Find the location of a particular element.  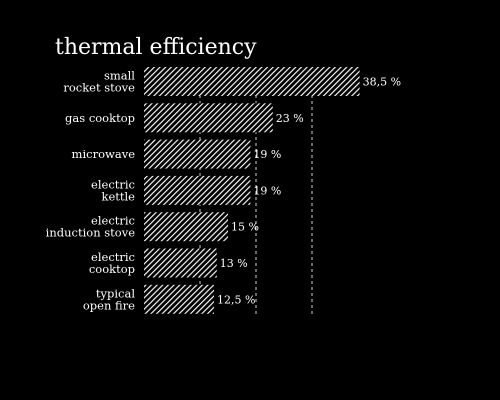

value-label: 38,5 % is located at coordinates (382, 82).